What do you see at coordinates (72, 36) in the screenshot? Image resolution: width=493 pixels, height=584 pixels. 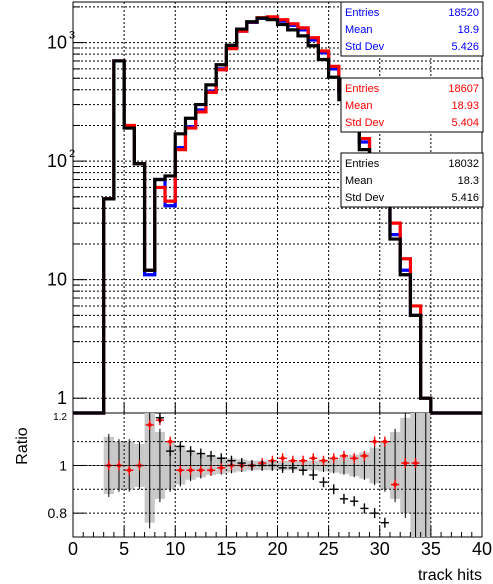 I see `upper-y-tick-exponent: 3` at bounding box center [72, 36].